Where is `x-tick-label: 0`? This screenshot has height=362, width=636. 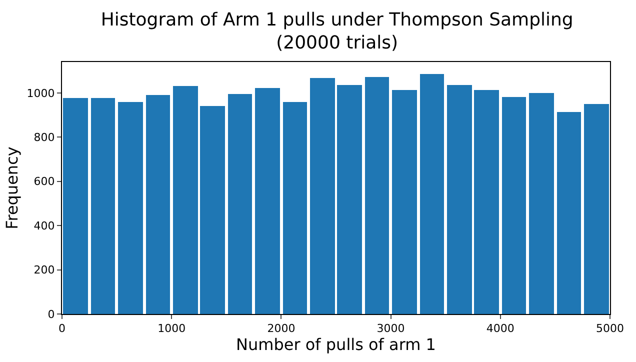 x-tick-label: 0 is located at coordinates (62, 329).